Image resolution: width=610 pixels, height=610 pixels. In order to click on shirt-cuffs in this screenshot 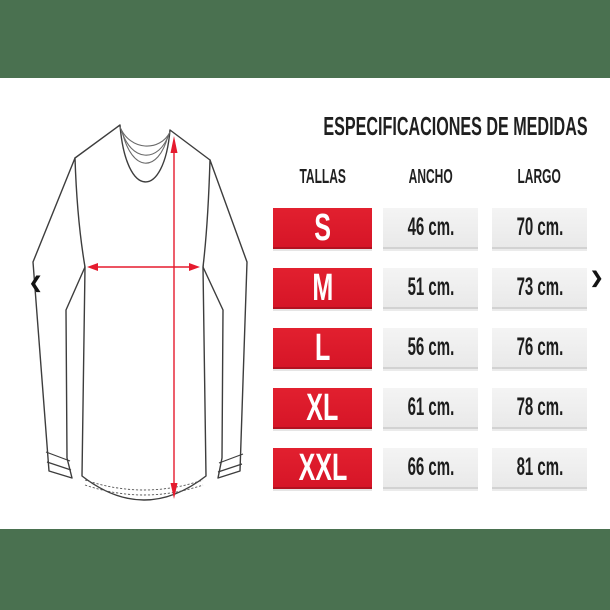, I will do `click(144, 462)`.